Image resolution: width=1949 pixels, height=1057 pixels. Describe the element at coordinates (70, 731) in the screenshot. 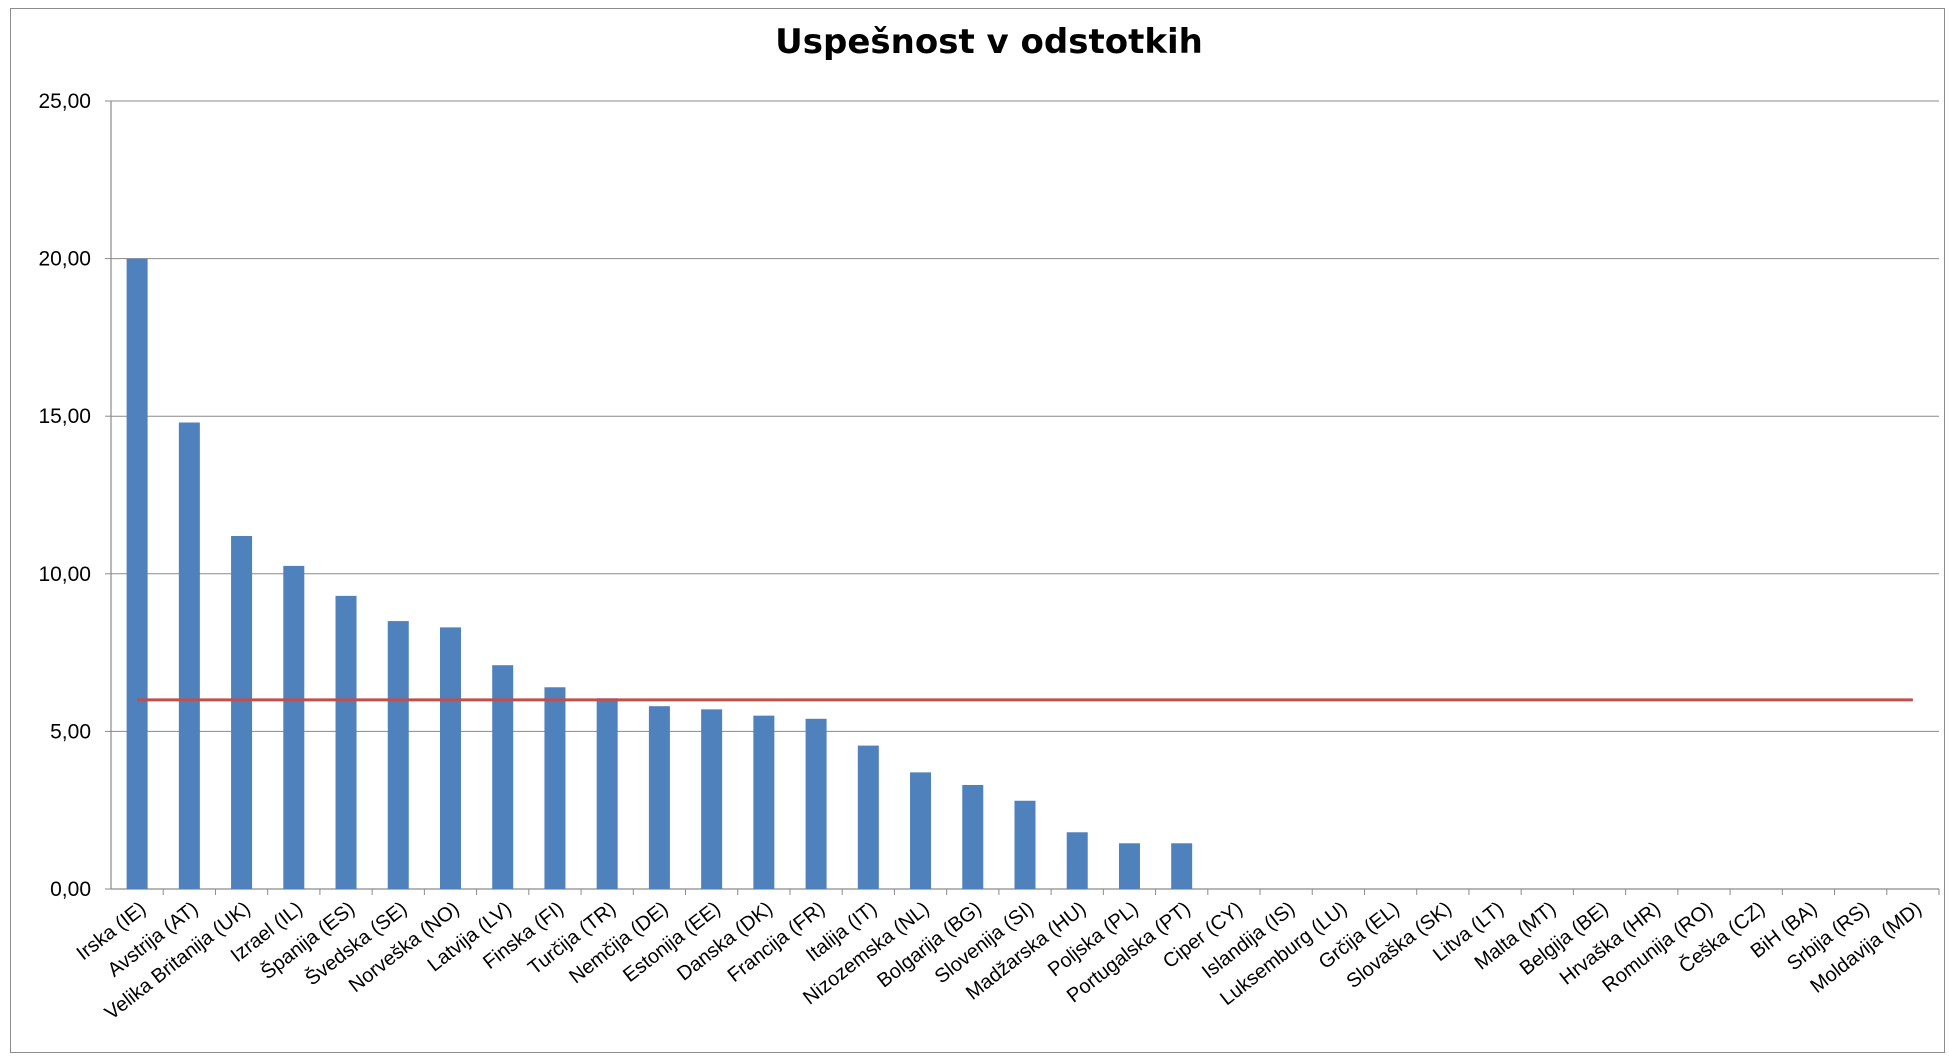

I see `y-tick-label: 5,00` at that location.